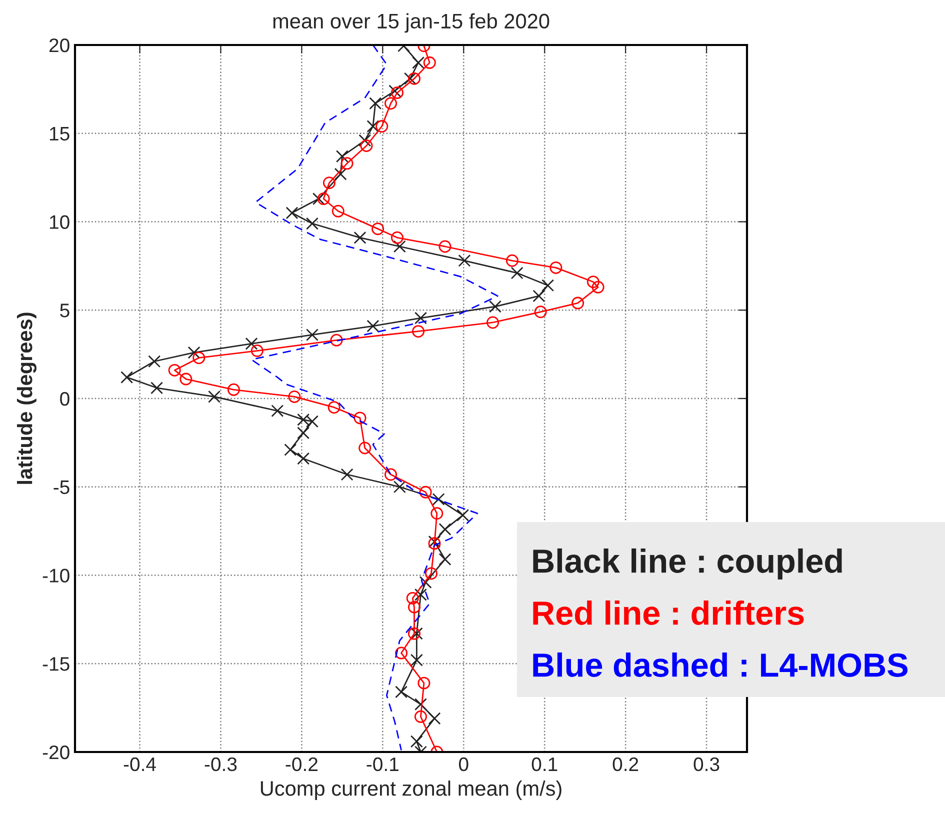  What do you see at coordinates (56, 752) in the screenshot?
I see `y-tick-label: -20` at bounding box center [56, 752].